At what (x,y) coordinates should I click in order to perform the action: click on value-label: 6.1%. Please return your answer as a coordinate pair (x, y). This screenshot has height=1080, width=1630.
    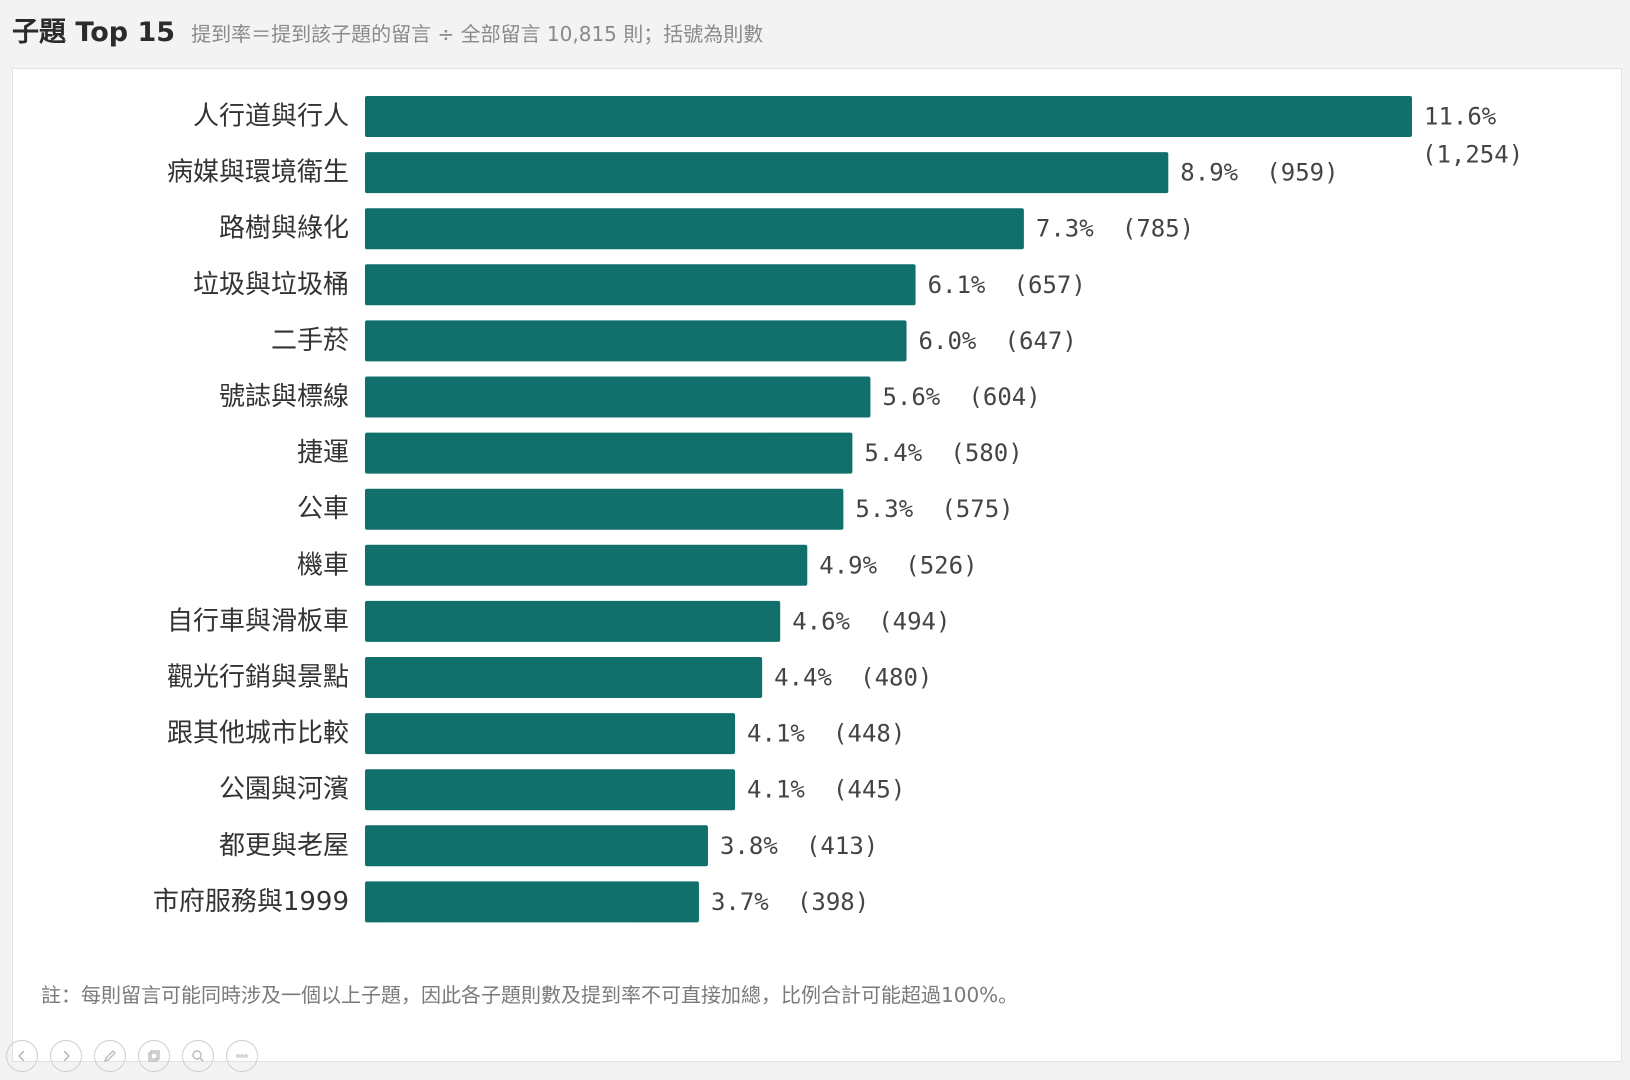
    Looking at the image, I should click on (957, 285).